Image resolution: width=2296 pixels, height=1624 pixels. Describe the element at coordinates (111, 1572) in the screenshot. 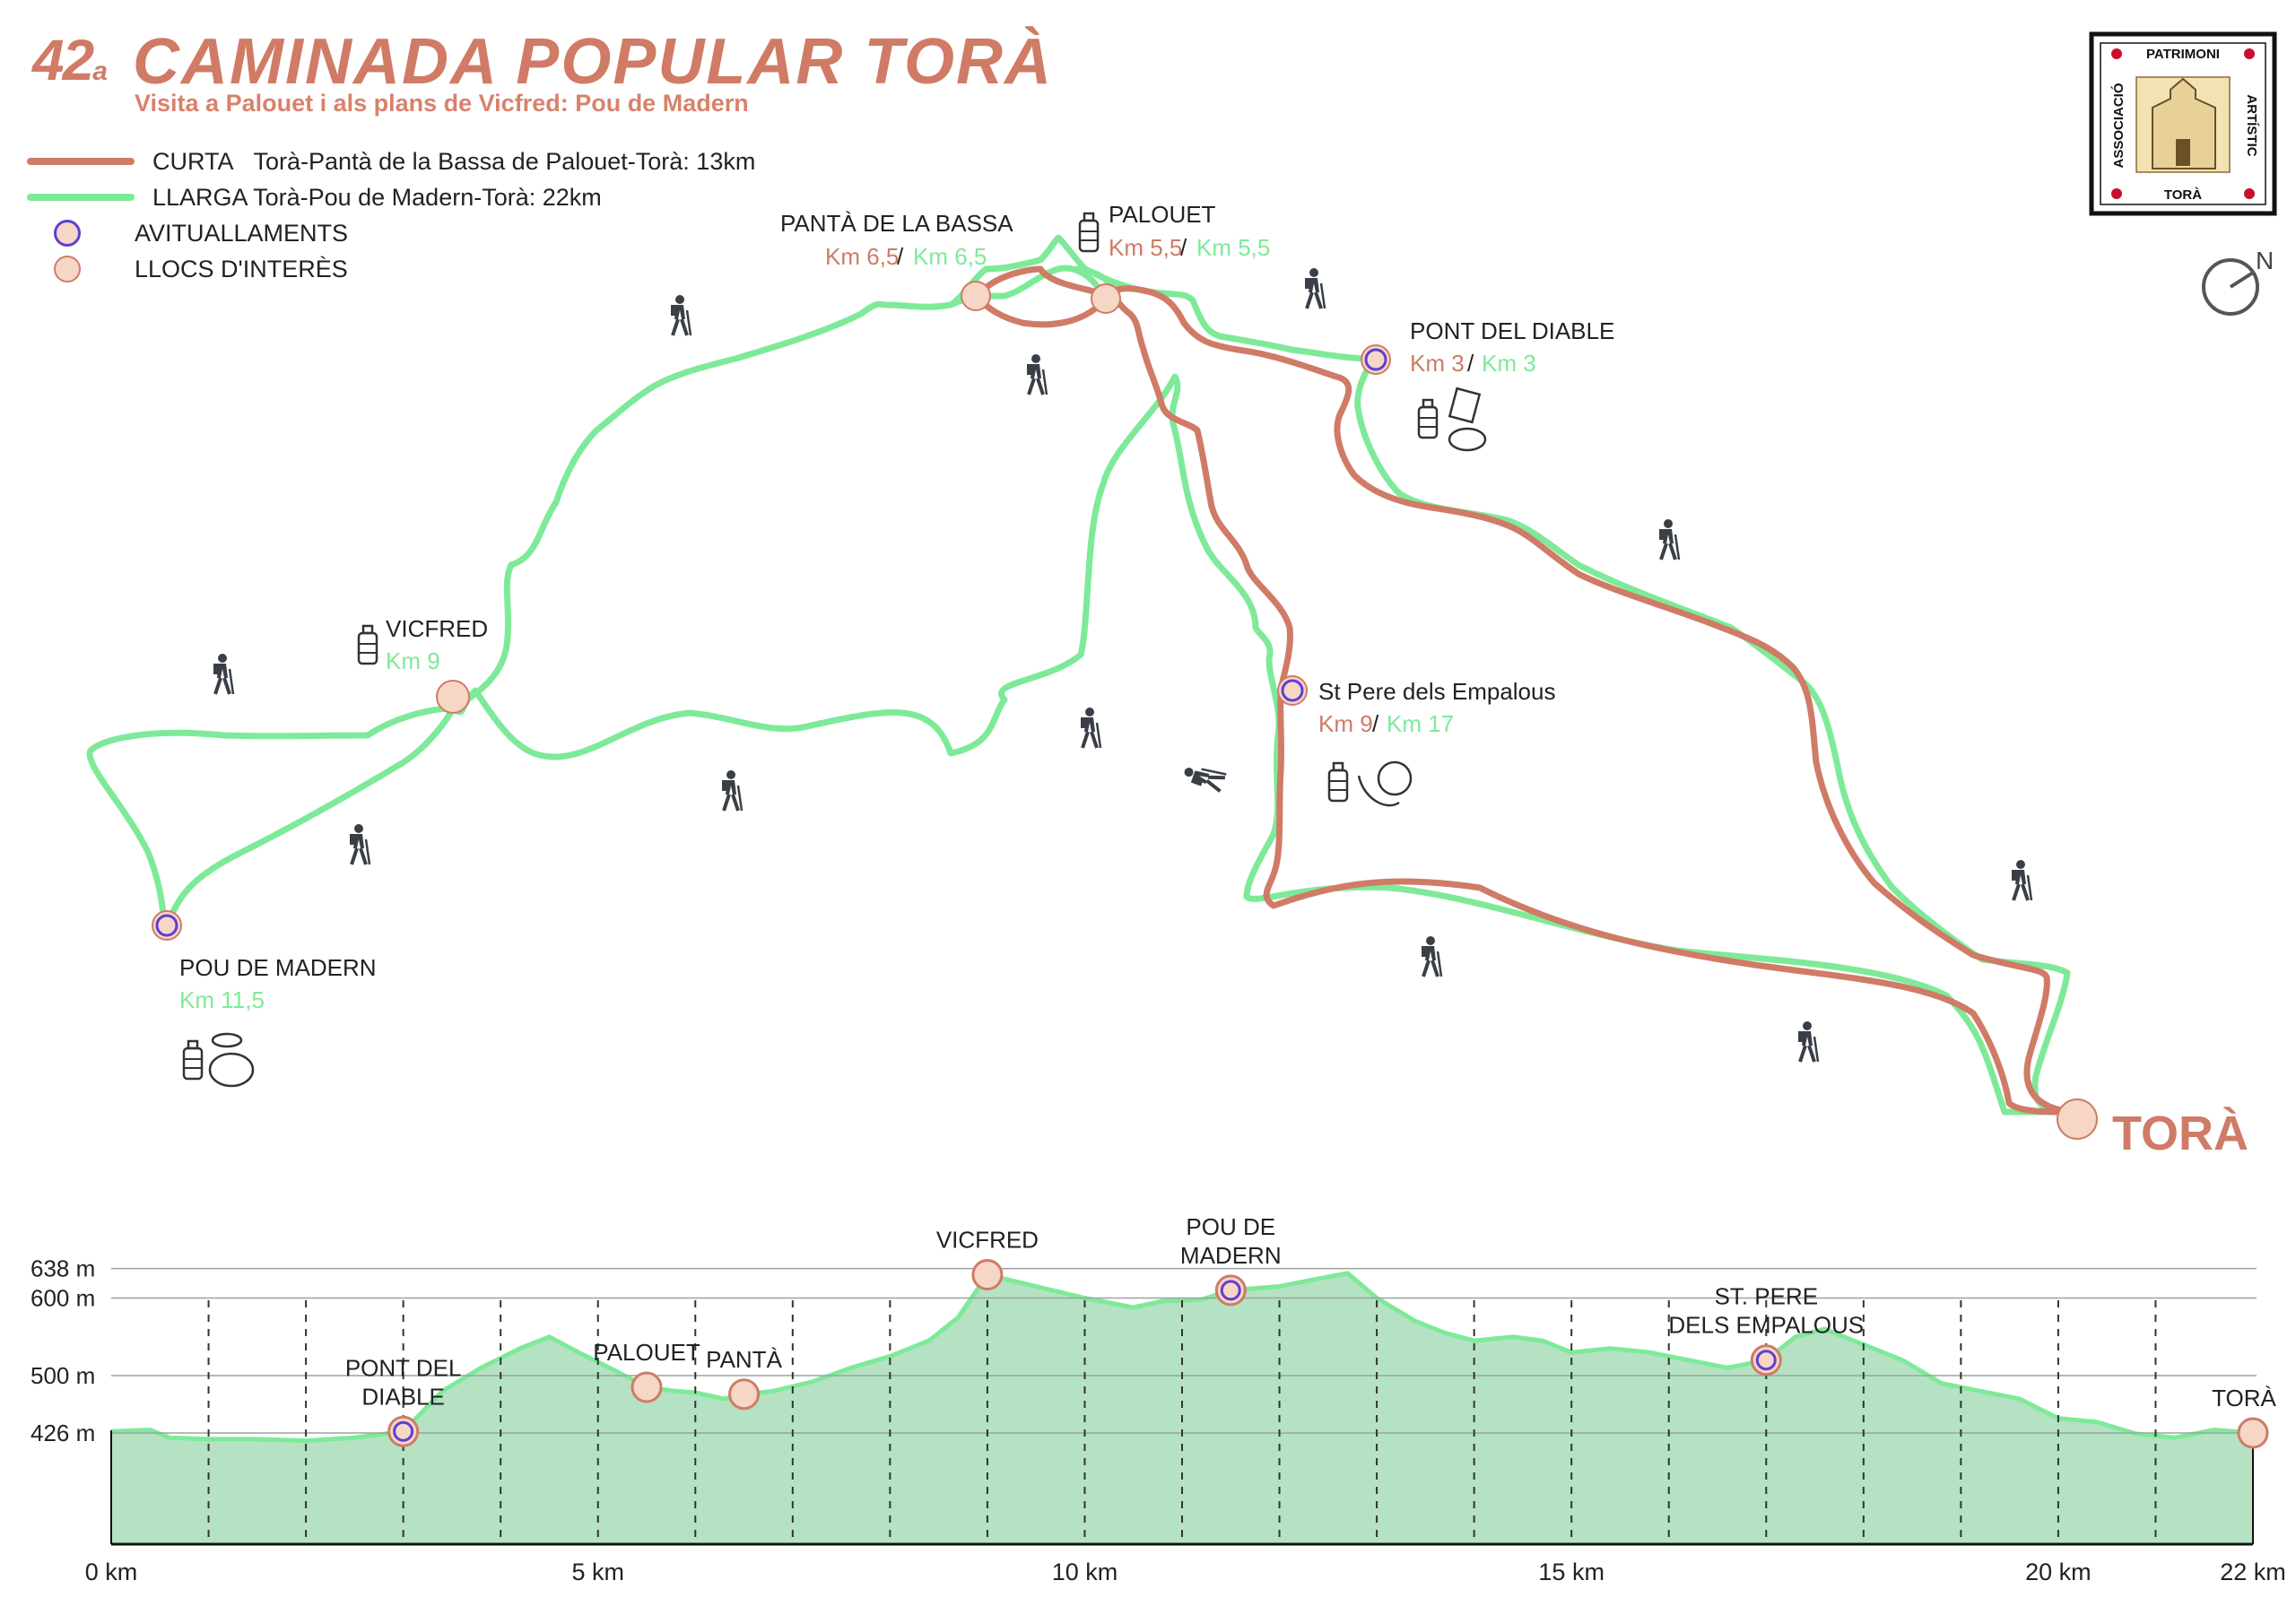

I see `x-tick-label: 0 km` at that location.